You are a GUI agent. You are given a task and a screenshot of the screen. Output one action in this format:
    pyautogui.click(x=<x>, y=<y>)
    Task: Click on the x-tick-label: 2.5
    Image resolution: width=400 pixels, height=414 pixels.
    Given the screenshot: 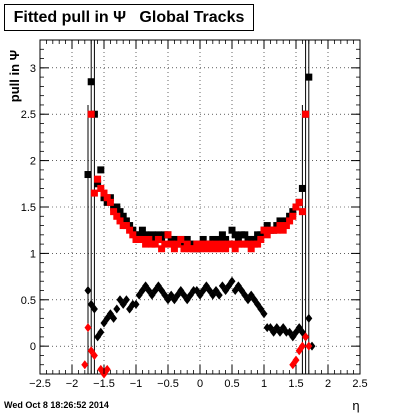 What is the action you would take?
    pyautogui.click(x=359, y=384)
    